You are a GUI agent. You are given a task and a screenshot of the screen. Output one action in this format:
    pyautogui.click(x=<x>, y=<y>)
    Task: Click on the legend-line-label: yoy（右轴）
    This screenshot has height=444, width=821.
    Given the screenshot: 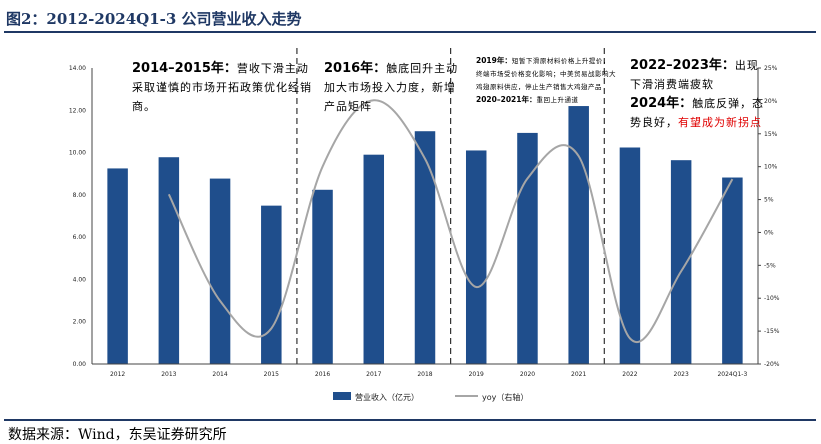 What is the action you would take?
    pyautogui.click(x=505, y=397)
    